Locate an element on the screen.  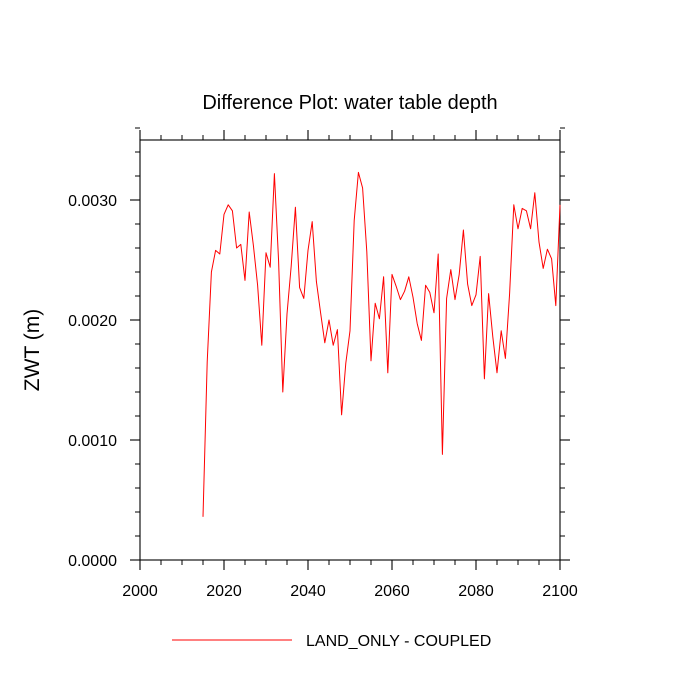
x-tick-label: 2020 is located at coordinates (224, 591).